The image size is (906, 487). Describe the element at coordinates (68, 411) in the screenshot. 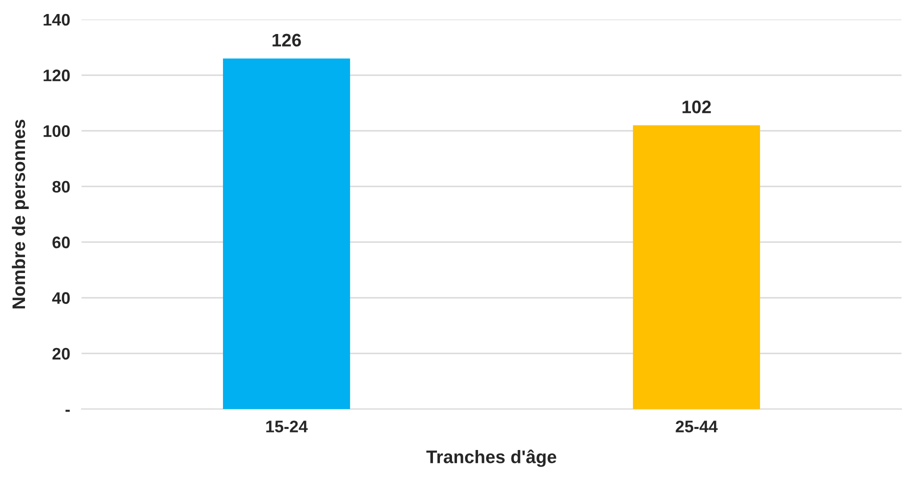

I see `y-tick-label: -` at that location.